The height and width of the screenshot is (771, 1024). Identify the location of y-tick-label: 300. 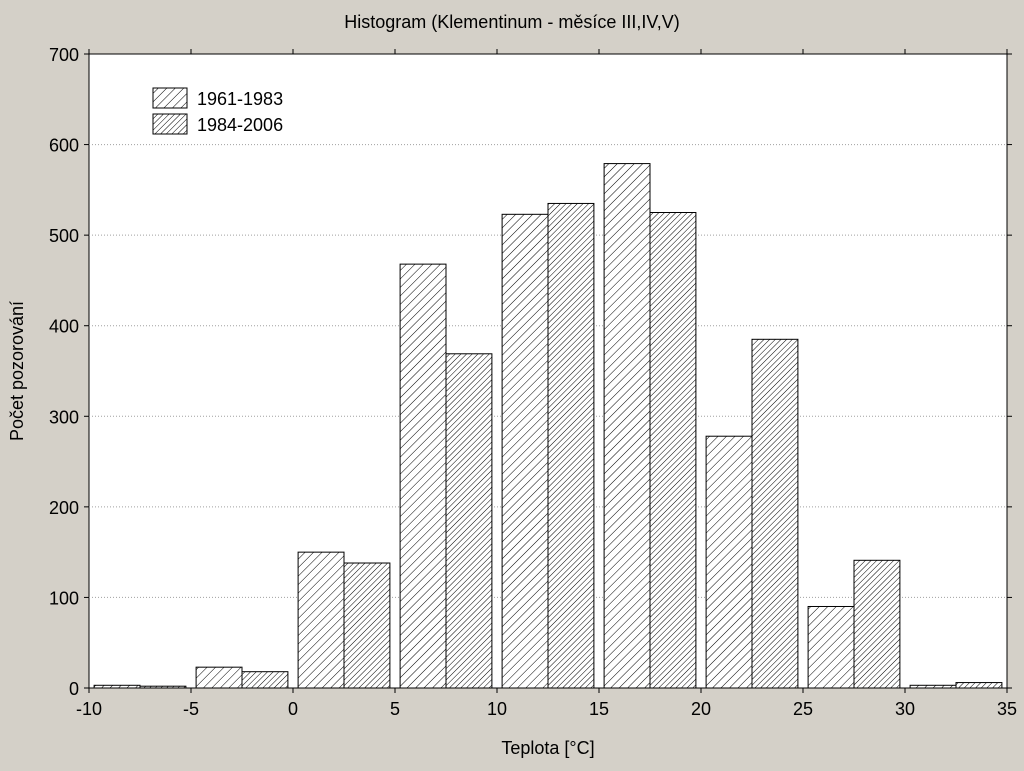
(64, 417).